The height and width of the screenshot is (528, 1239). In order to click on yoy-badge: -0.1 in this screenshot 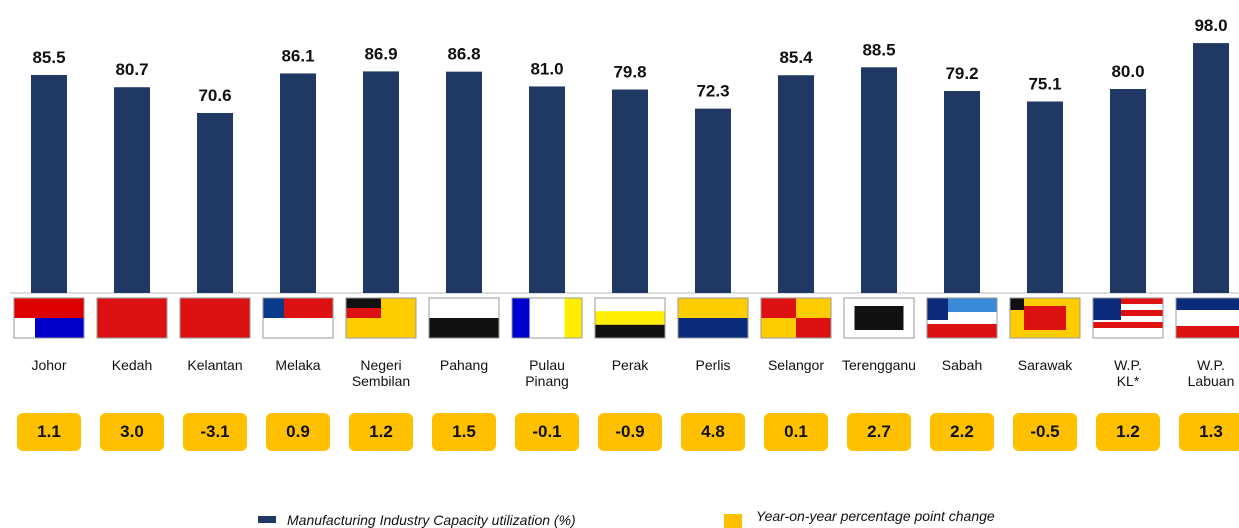, I will do `click(547, 432)`.